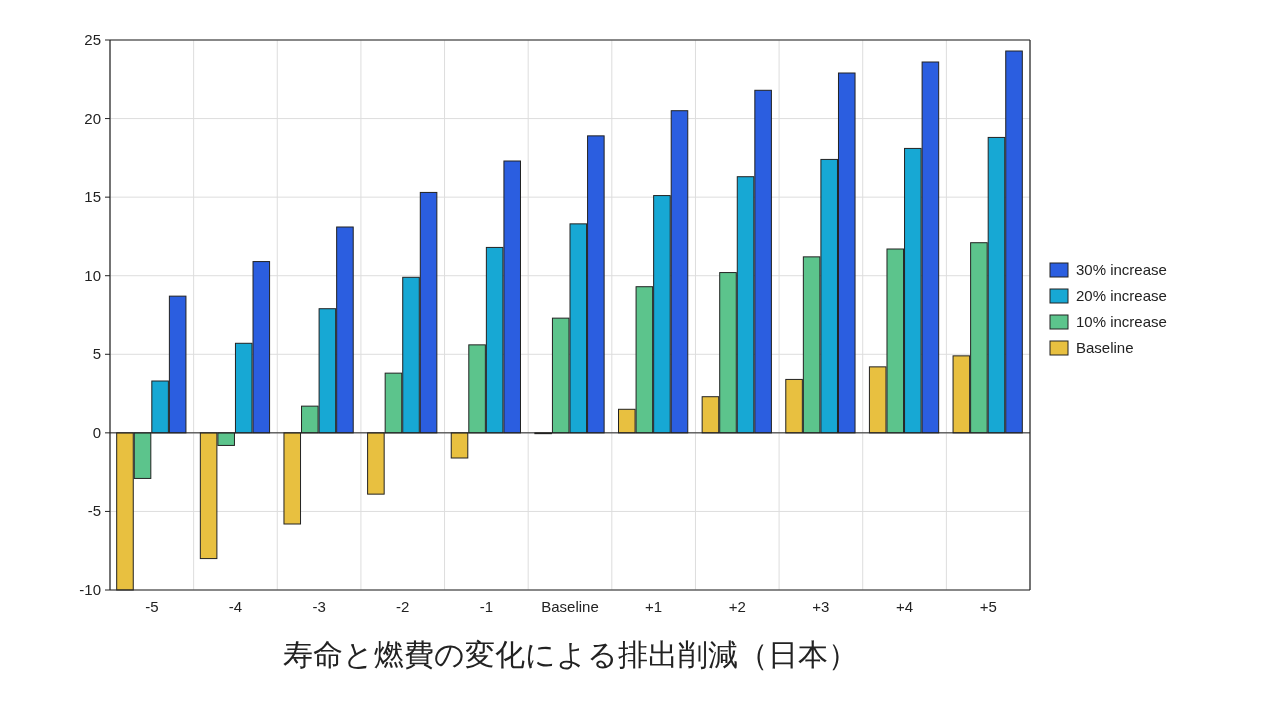 Image resolution: width=1280 pixels, height=720 pixels. What do you see at coordinates (90, 589) in the screenshot?
I see `y-tick-label: -10` at bounding box center [90, 589].